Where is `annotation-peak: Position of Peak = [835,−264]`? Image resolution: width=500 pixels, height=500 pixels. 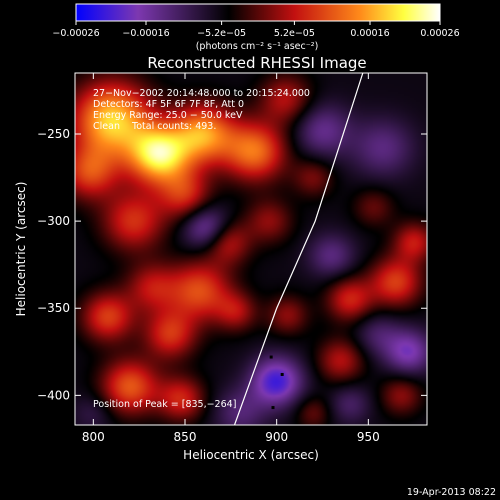
annotation-peak: Position of Peak = [835,−264] is located at coordinates (164, 404).